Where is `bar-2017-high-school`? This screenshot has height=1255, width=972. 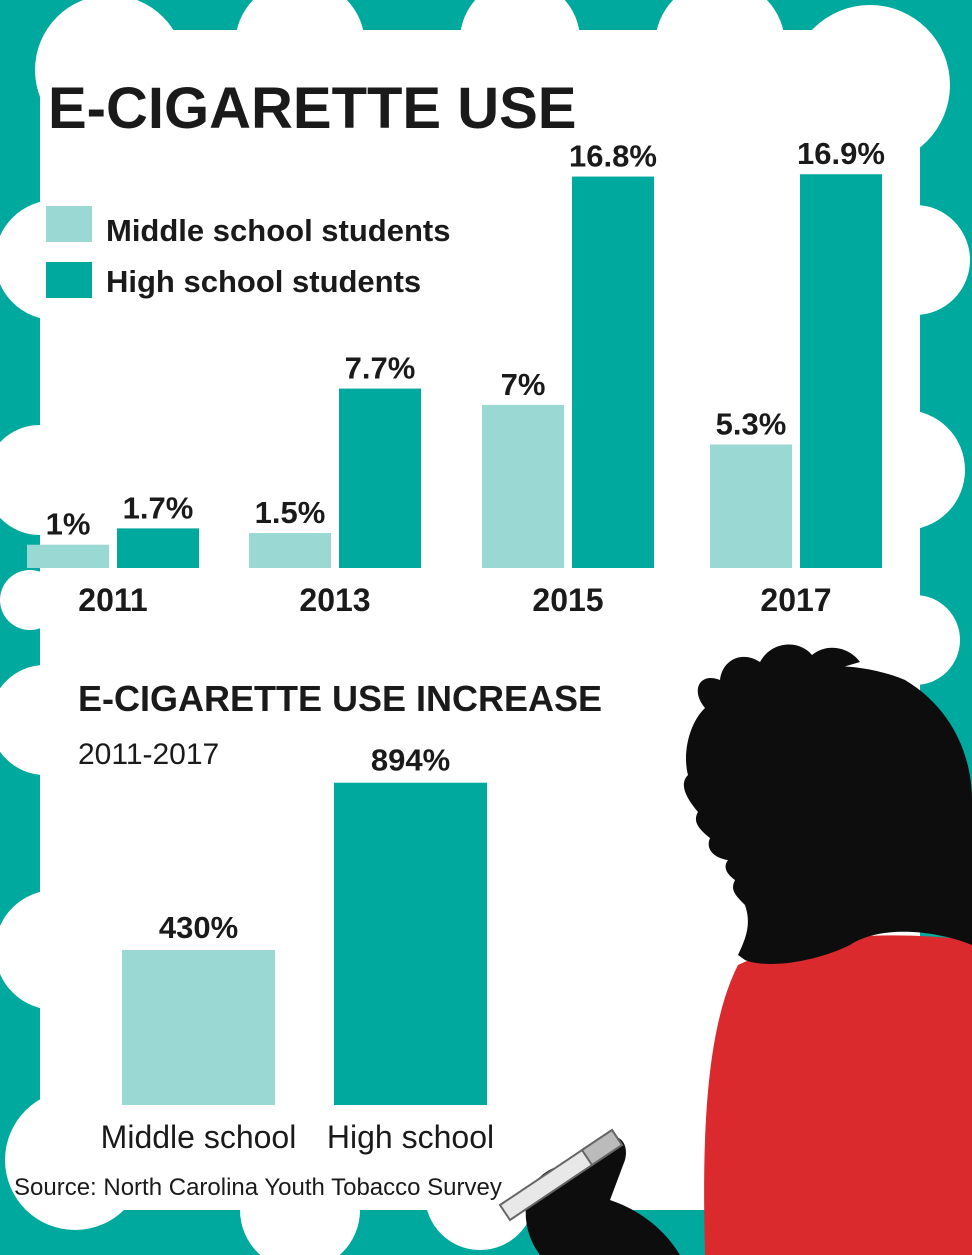
bar-2017-high-school is located at coordinates (841, 371).